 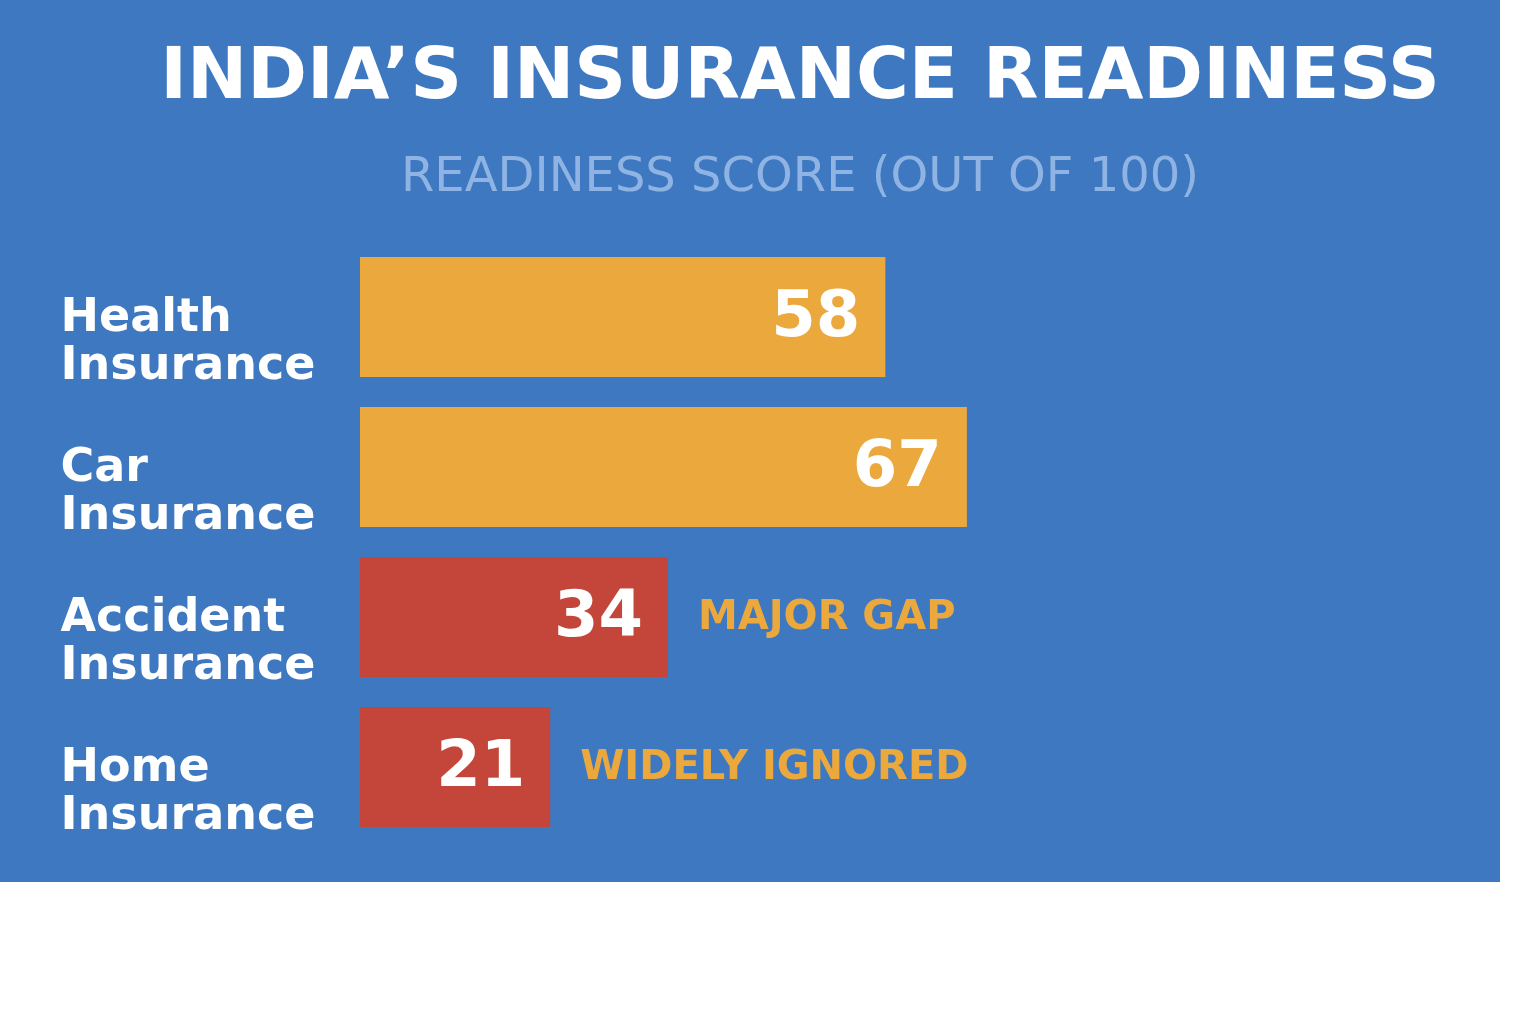 What do you see at coordinates (188, 489) in the screenshot?
I see `y-tick-label: Car Insurance` at bounding box center [188, 489].